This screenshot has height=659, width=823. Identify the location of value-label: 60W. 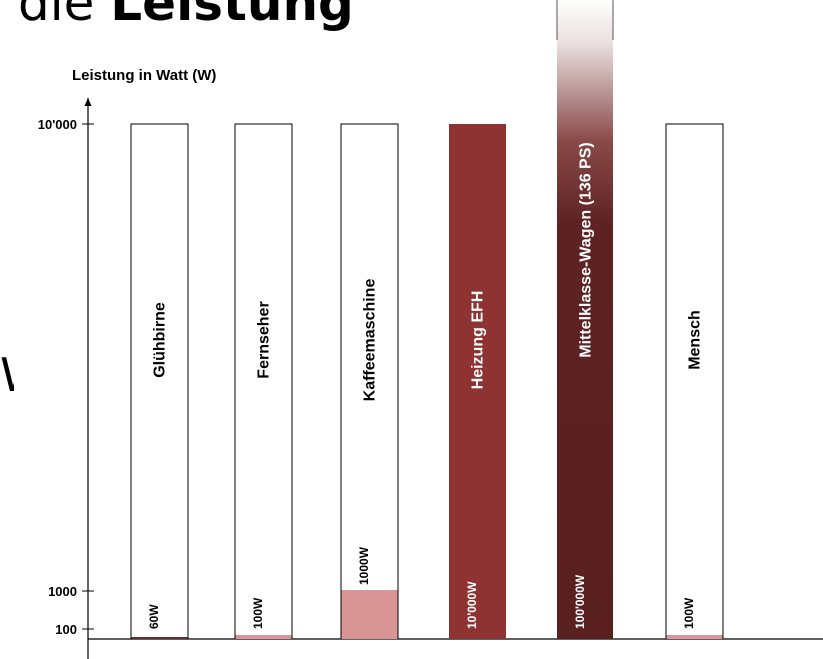
(154, 616).